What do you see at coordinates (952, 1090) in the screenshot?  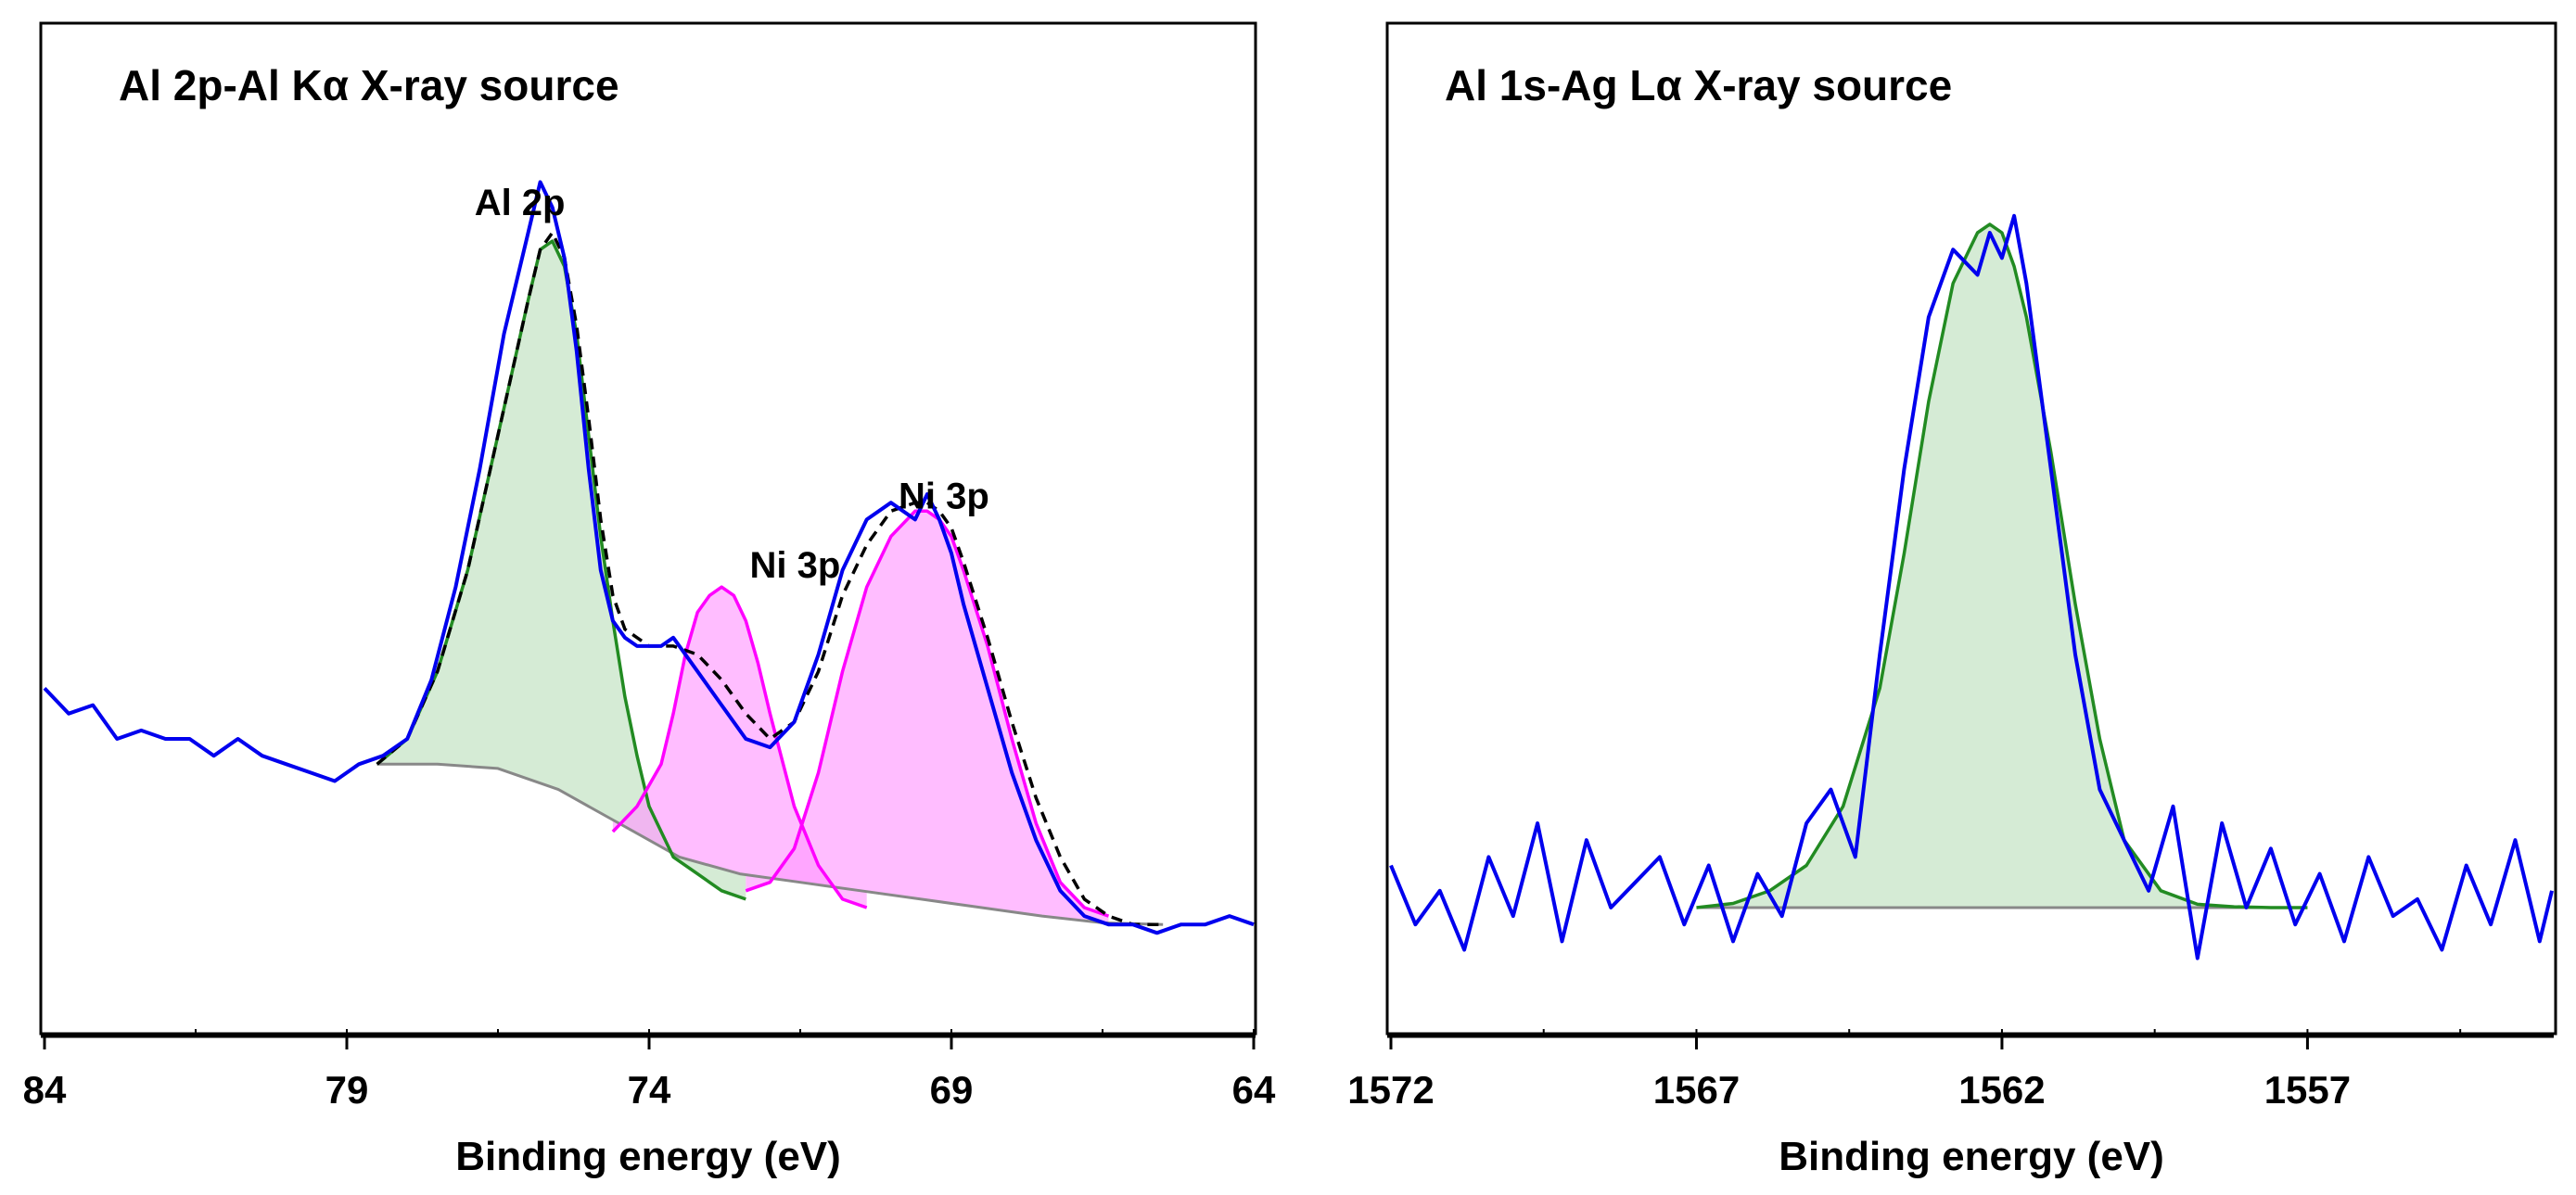 I see `x-tick-label: 69` at bounding box center [952, 1090].